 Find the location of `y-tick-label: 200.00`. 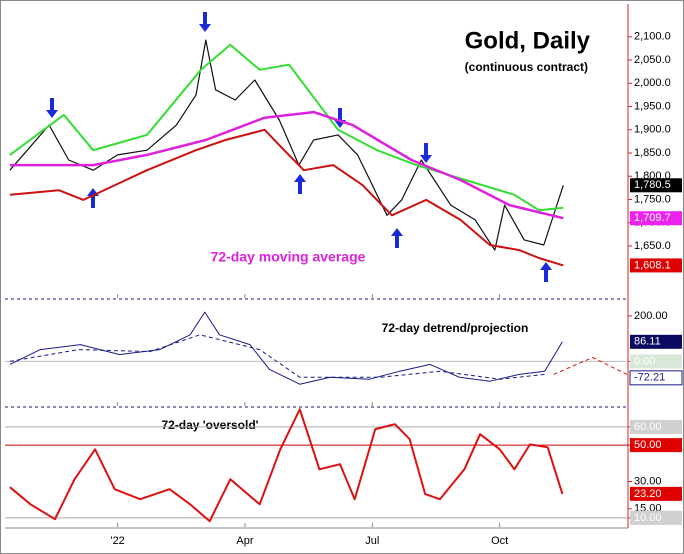

y-tick-label: 200.00 is located at coordinates (651, 316).